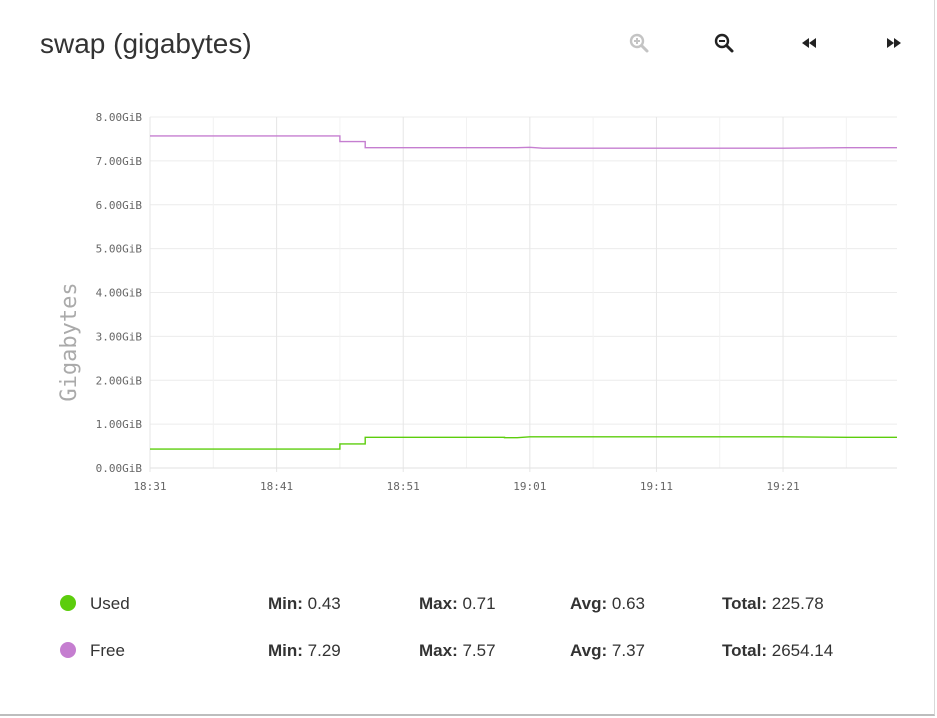  I want to click on legend-min: Min: 0.43, so click(304, 603).